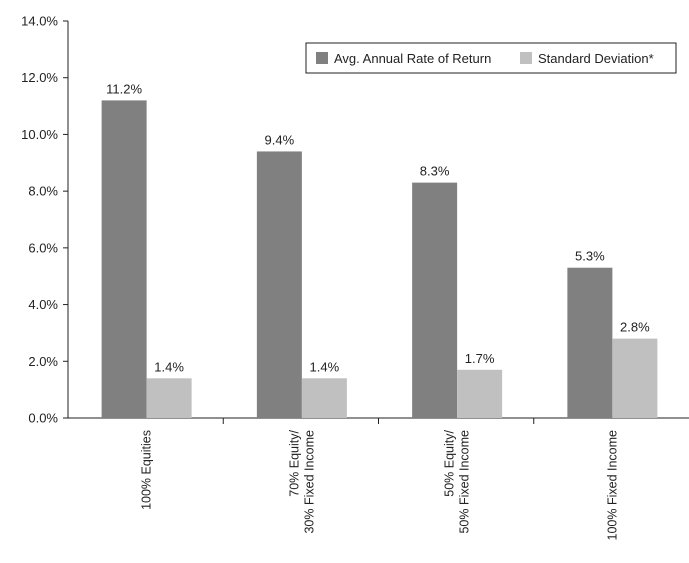 The height and width of the screenshot is (563, 689). I want to click on category-label: 30% Fixed Income, so click(309, 482).